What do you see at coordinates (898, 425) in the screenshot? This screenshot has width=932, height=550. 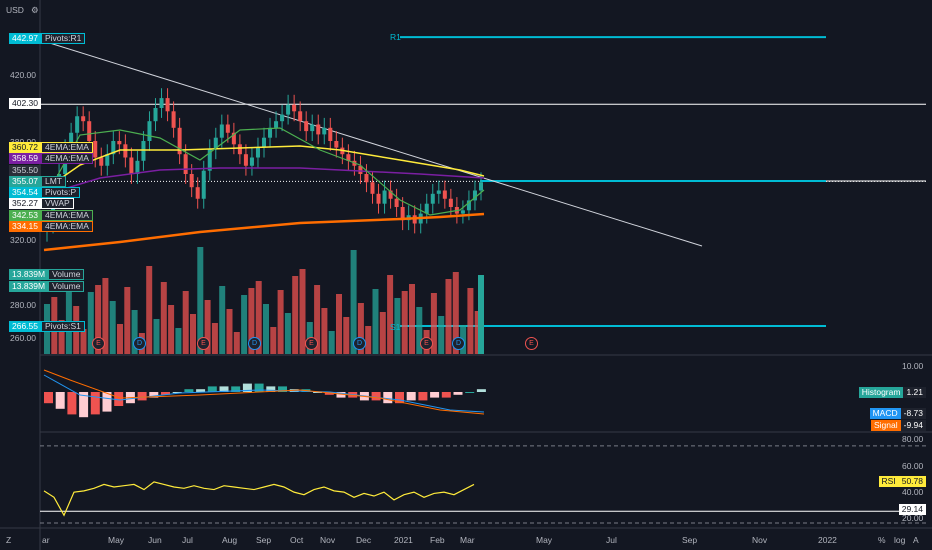 I see `indicator-label: Signal -9.94` at bounding box center [898, 425].